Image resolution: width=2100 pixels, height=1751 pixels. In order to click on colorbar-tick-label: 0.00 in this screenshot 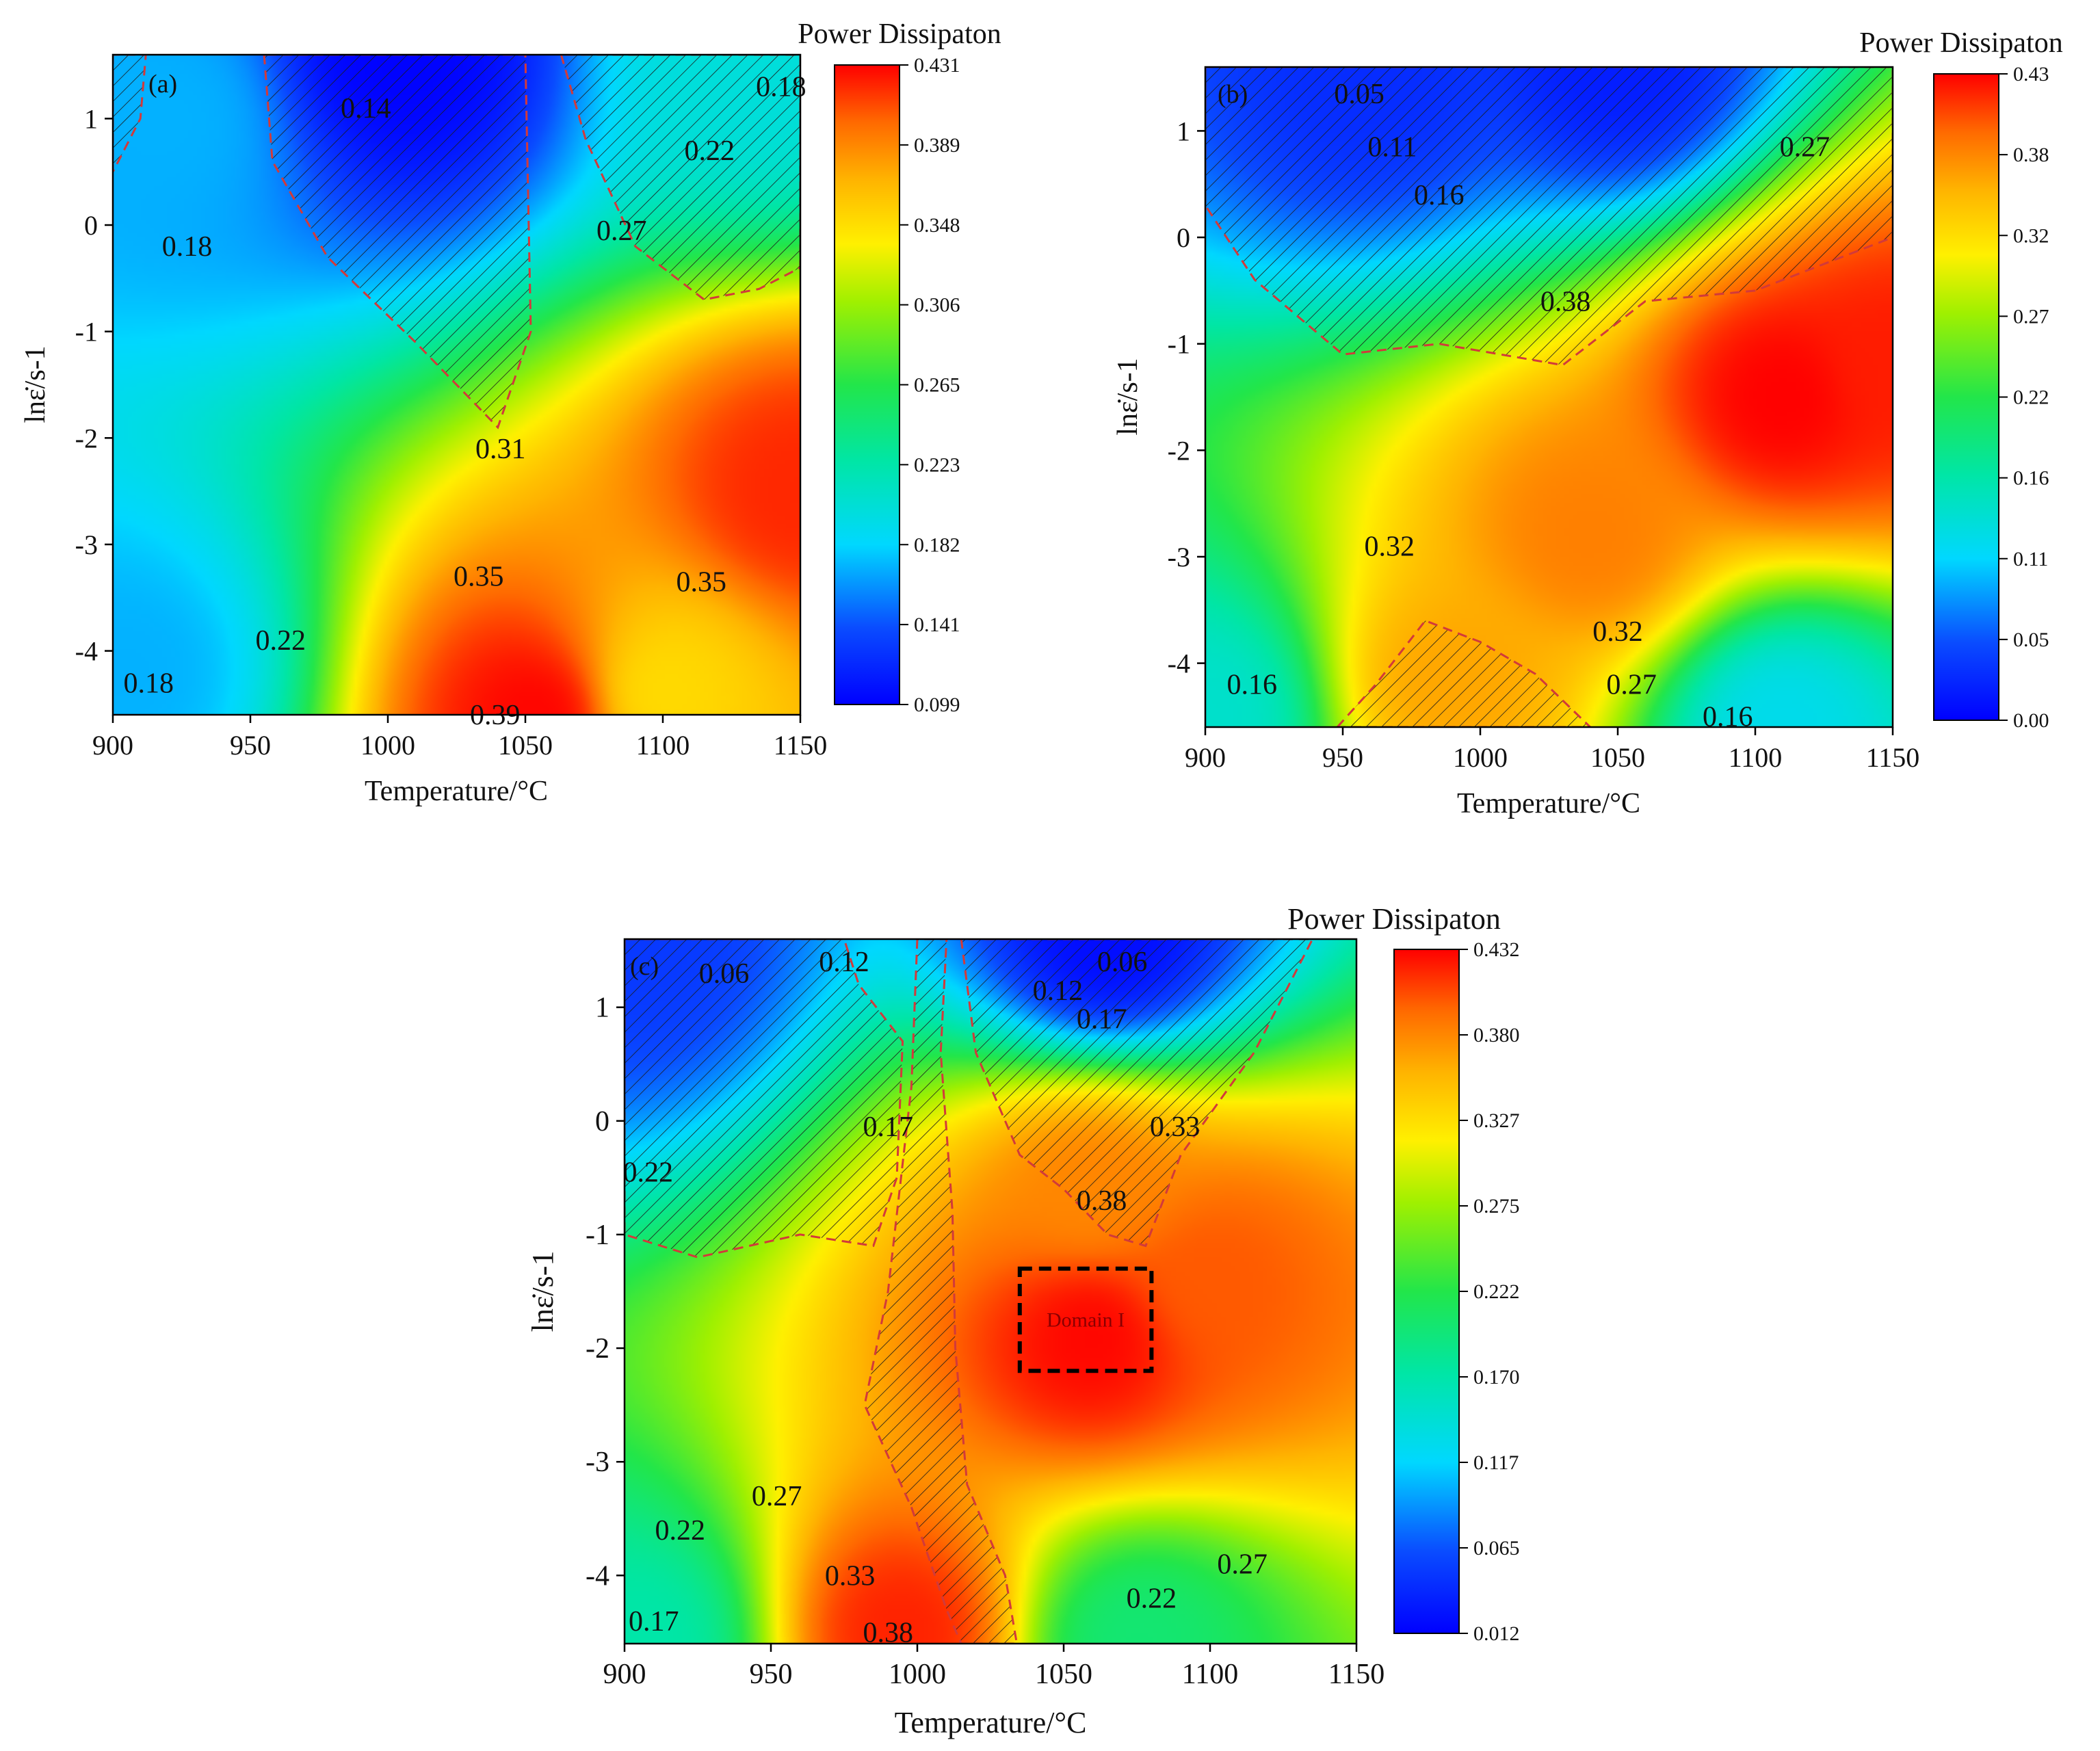, I will do `click(2031, 720)`.